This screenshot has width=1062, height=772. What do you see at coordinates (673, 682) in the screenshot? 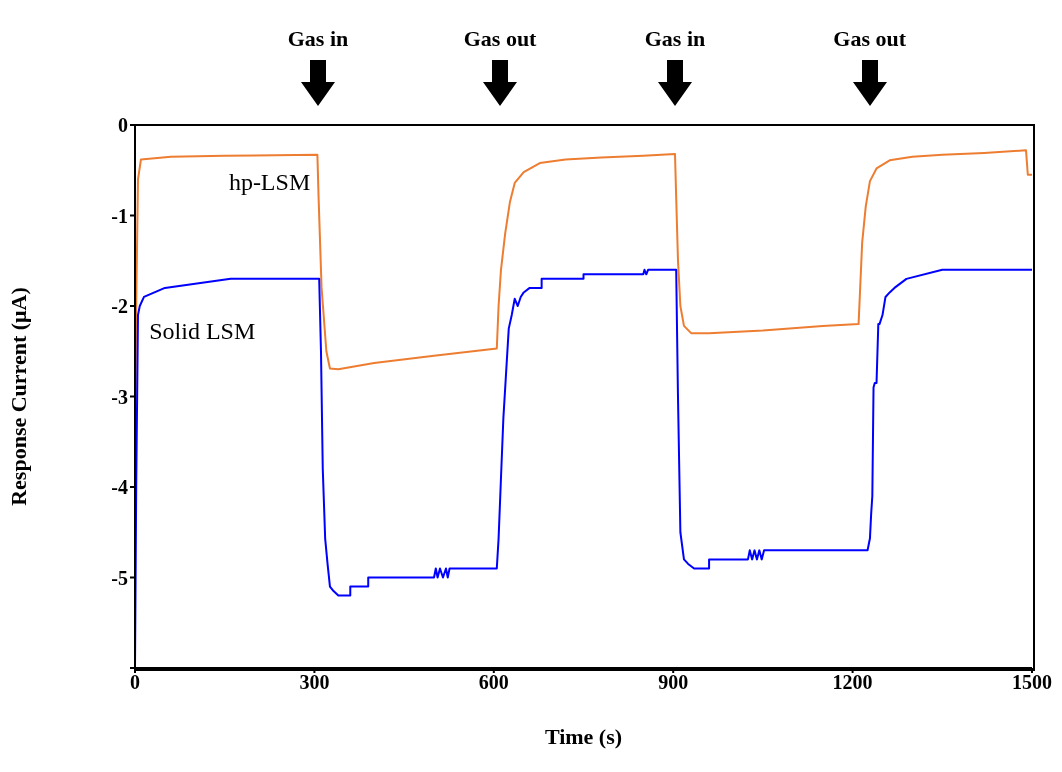
I see `x-tick-label: 900` at bounding box center [673, 682].